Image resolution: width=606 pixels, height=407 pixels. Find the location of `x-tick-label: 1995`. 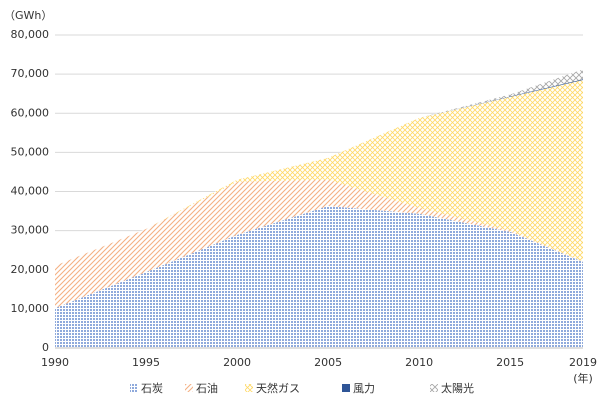

x-tick-label: 1995 is located at coordinates (146, 362).